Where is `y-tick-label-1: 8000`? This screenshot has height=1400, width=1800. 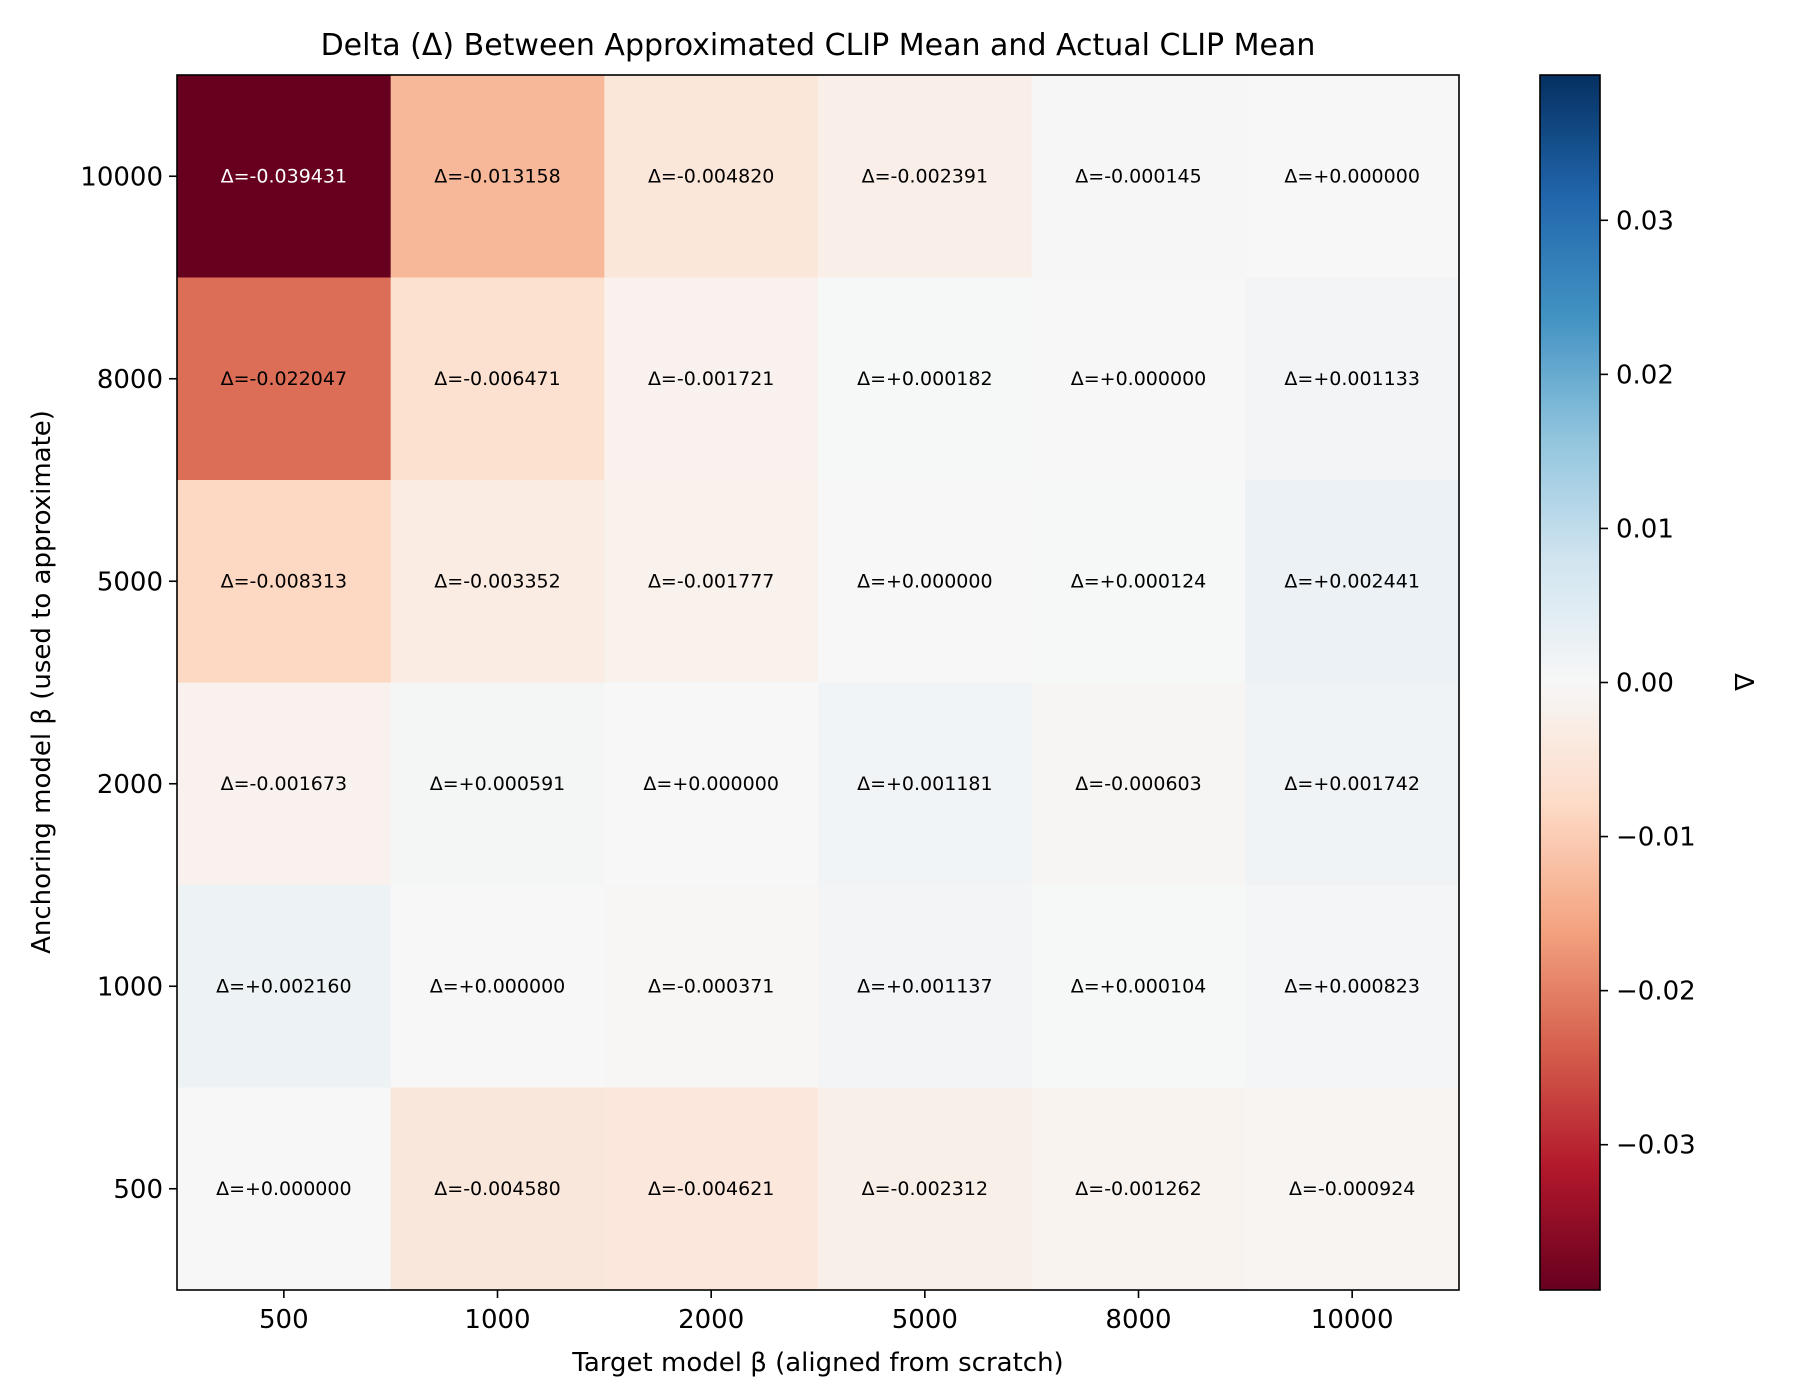 y-tick-label-1: 8000 is located at coordinates (130, 380).